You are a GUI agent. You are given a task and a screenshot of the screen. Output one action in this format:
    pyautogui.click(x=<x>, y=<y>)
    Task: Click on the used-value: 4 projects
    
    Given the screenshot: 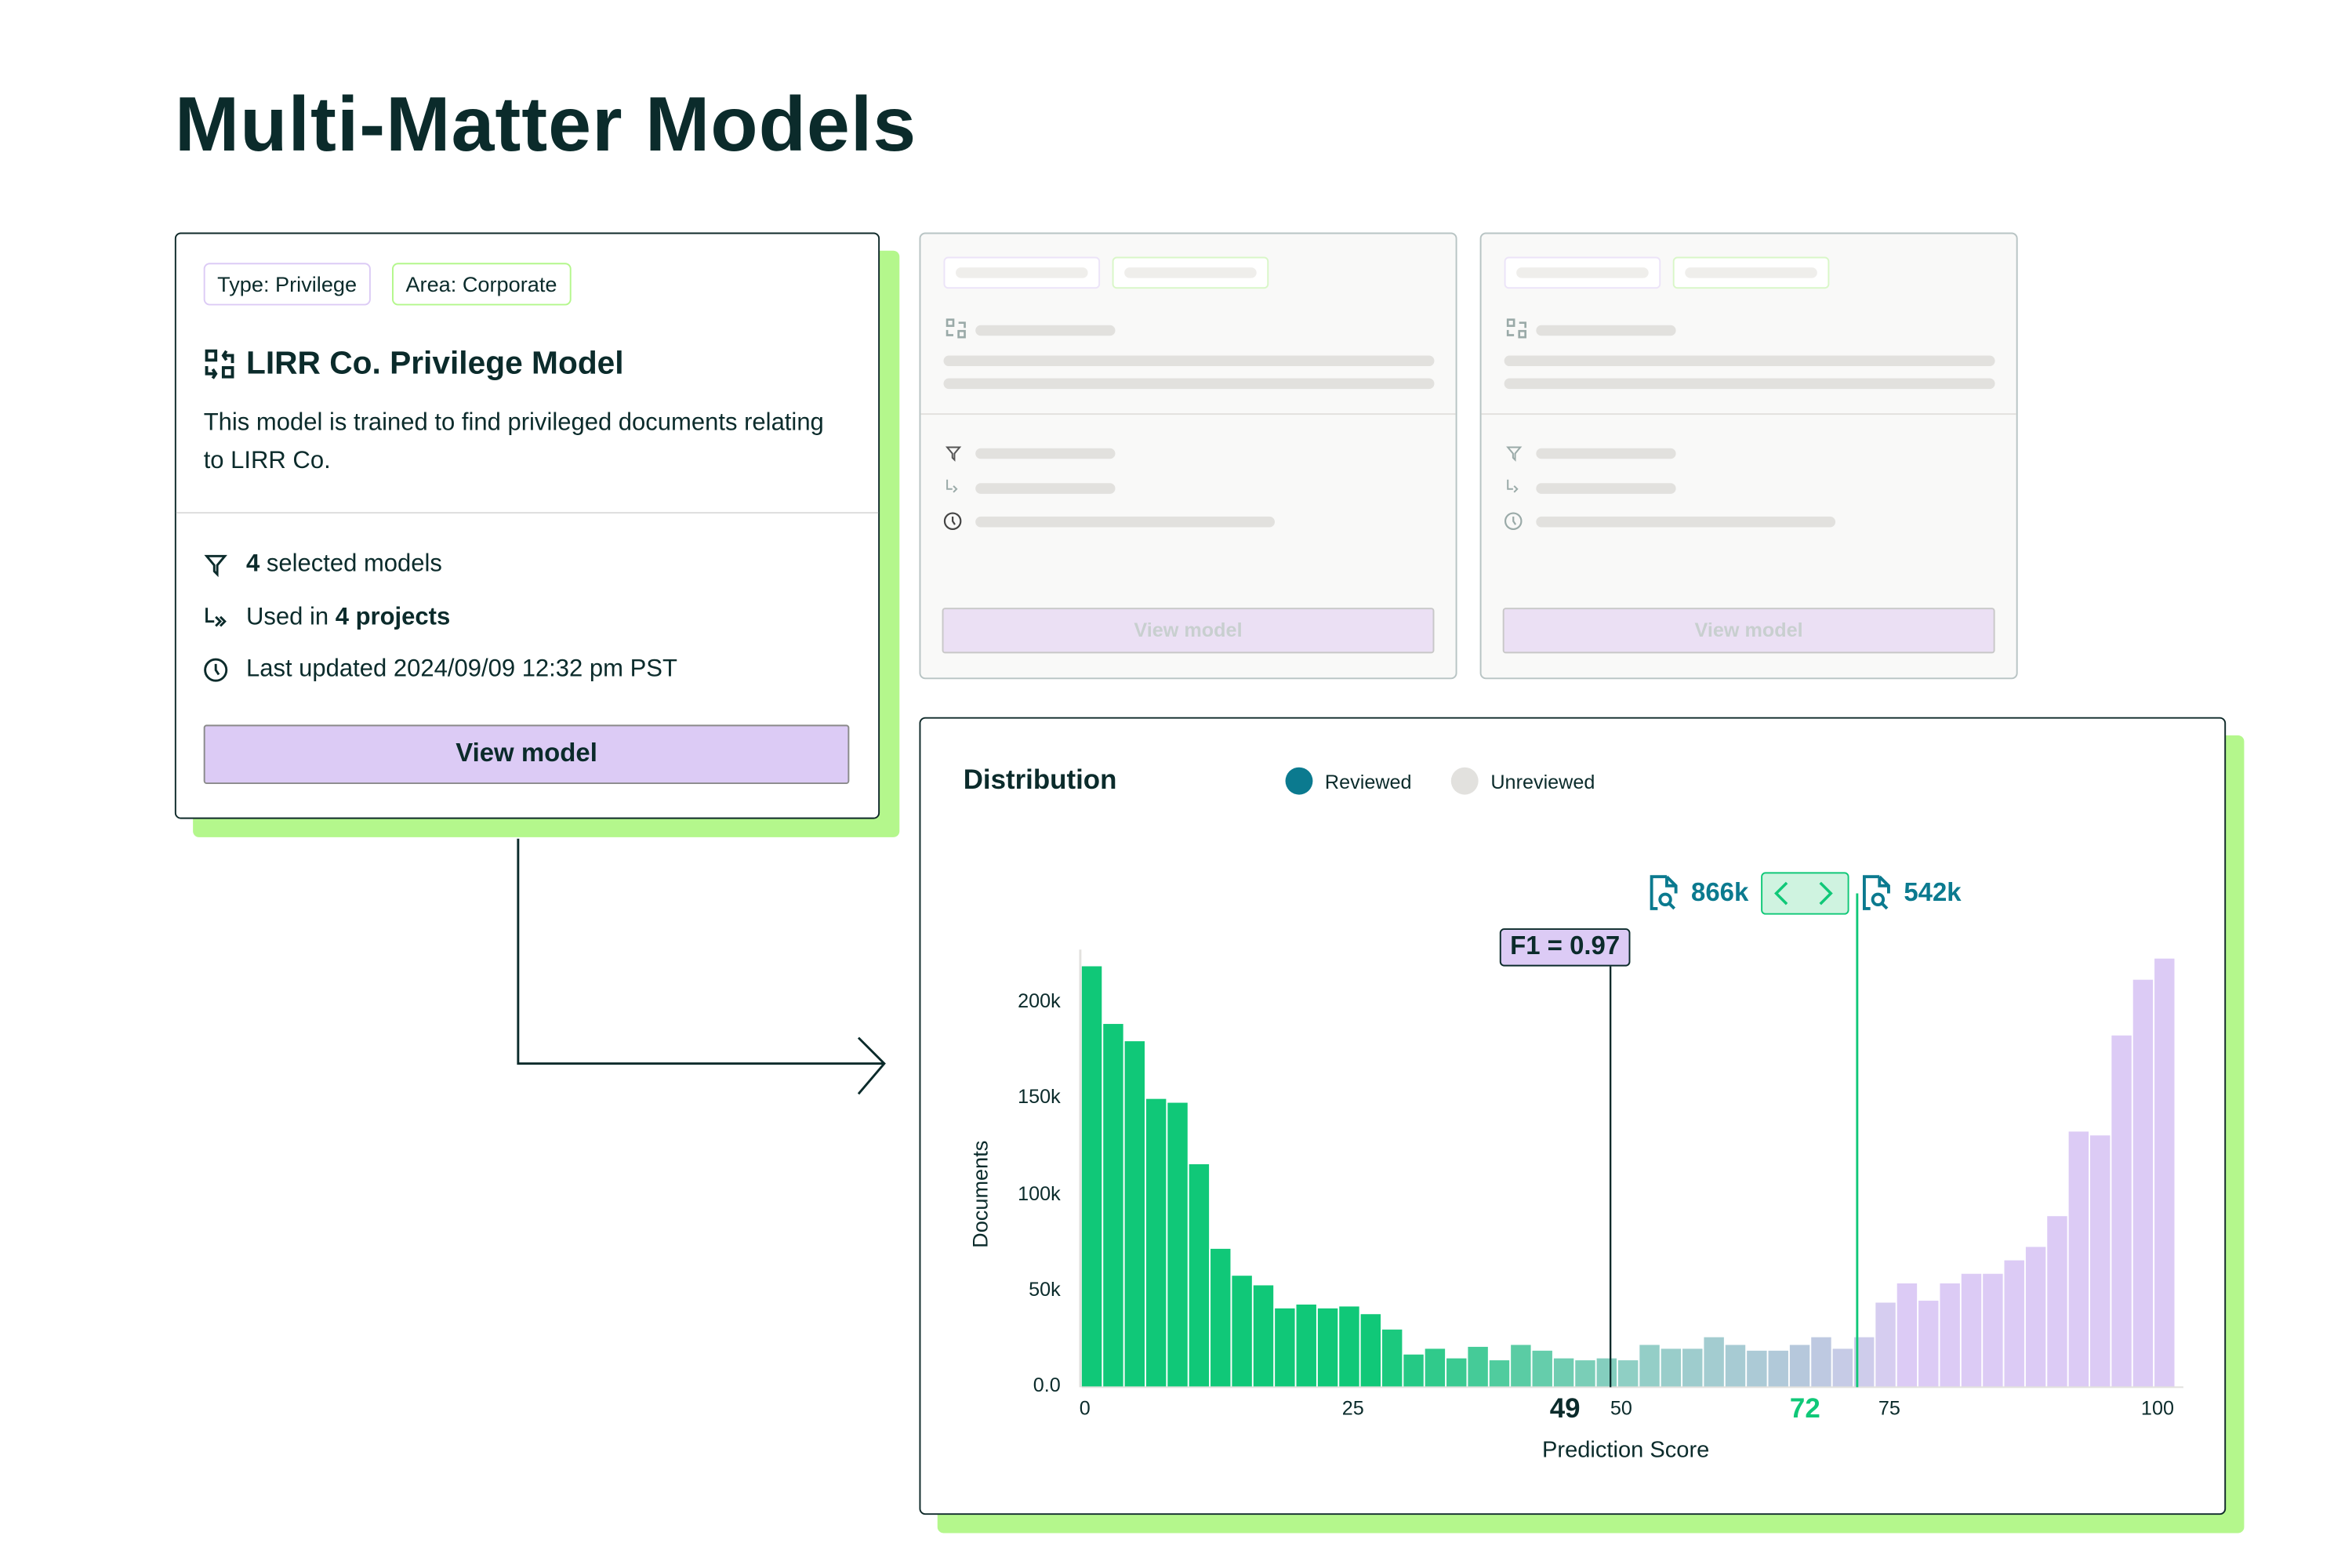 What is the action you would take?
    pyautogui.click(x=393, y=617)
    